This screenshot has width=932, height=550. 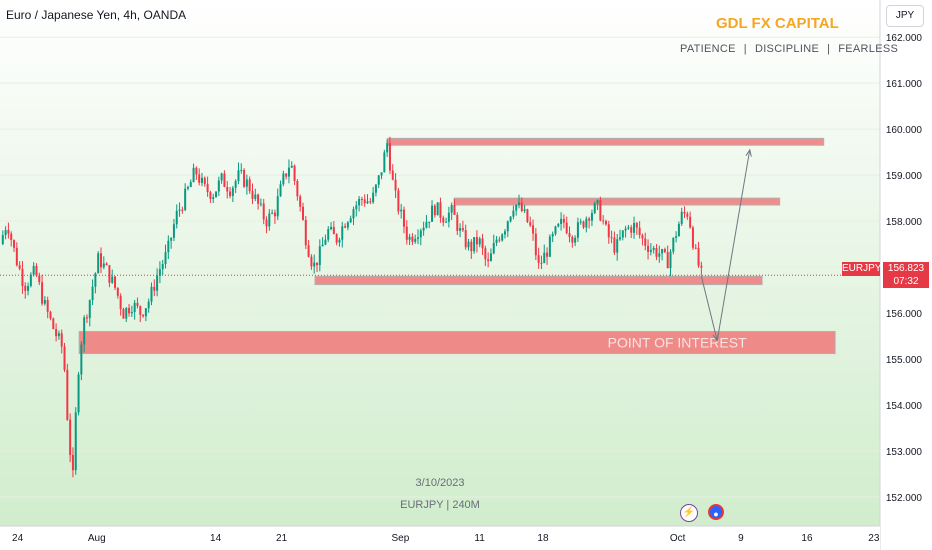 I want to click on price-tick-label: 162.000, so click(x=904, y=38).